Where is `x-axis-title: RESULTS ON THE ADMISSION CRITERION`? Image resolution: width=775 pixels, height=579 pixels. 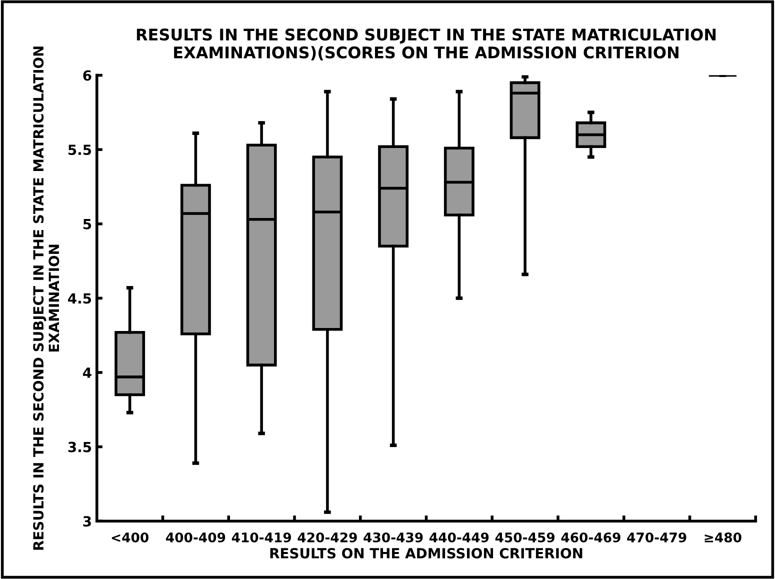
x-axis-title: RESULTS ON THE ADMISSION CRITERION is located at coordinates (426, 553).